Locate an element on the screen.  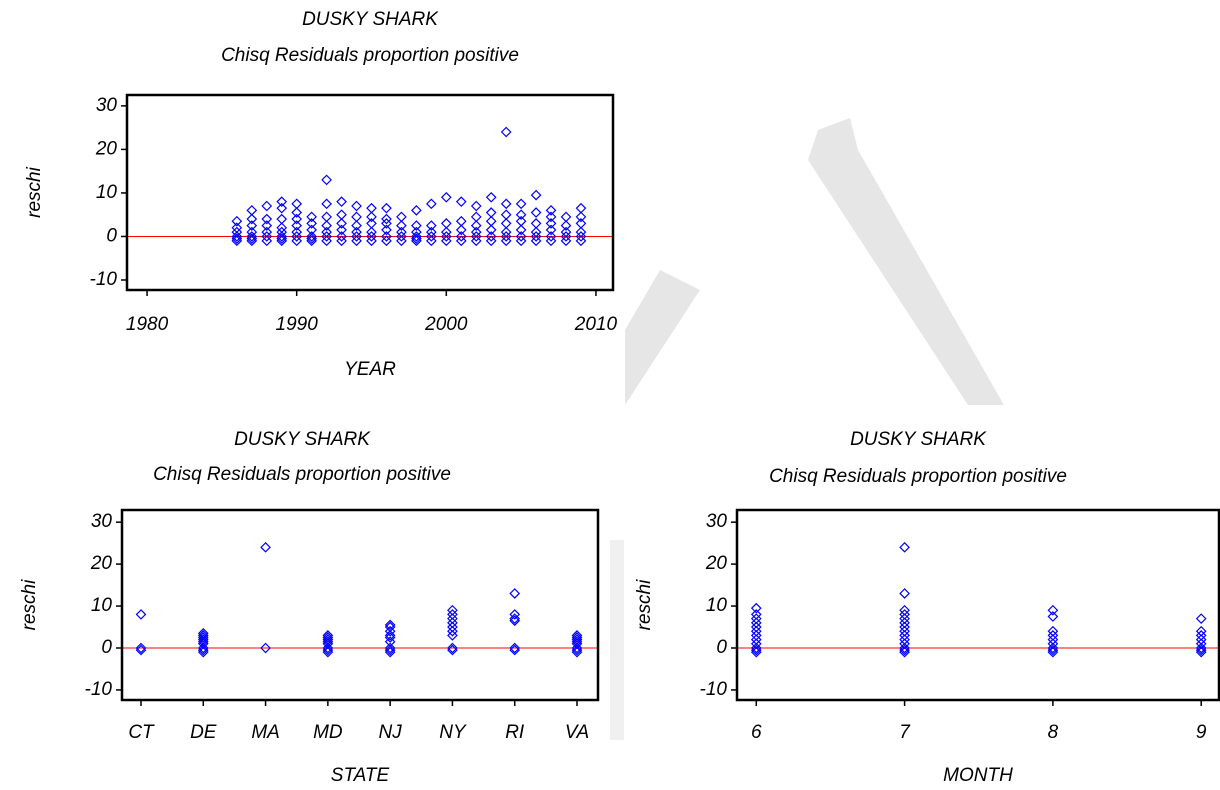
x-tick-label: 2000 is located at coordinates (446, 324).